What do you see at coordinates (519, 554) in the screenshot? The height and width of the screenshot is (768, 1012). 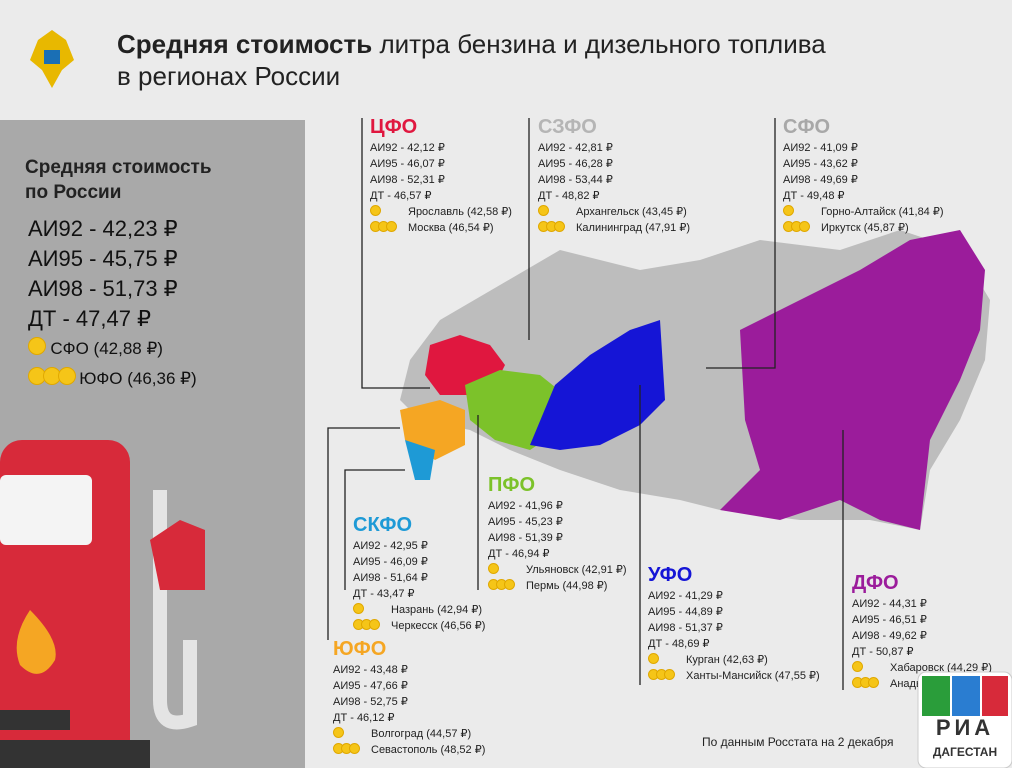 I see `price-line: ДТ - 46,94 ₽` at bounding box center [519, 554].